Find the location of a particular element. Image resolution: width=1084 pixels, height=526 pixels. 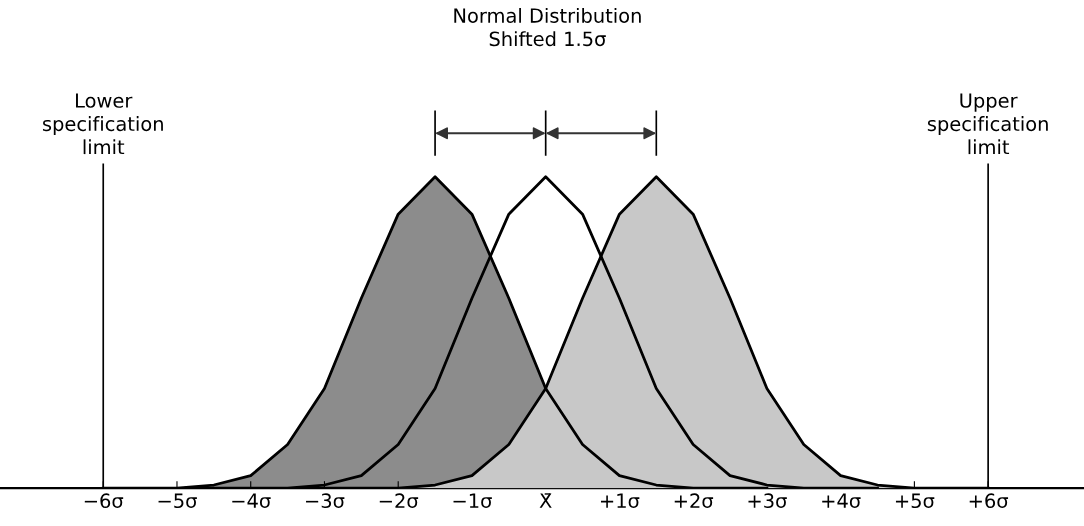

x-tick-label: +6σ is located at coordinates (989, 501).